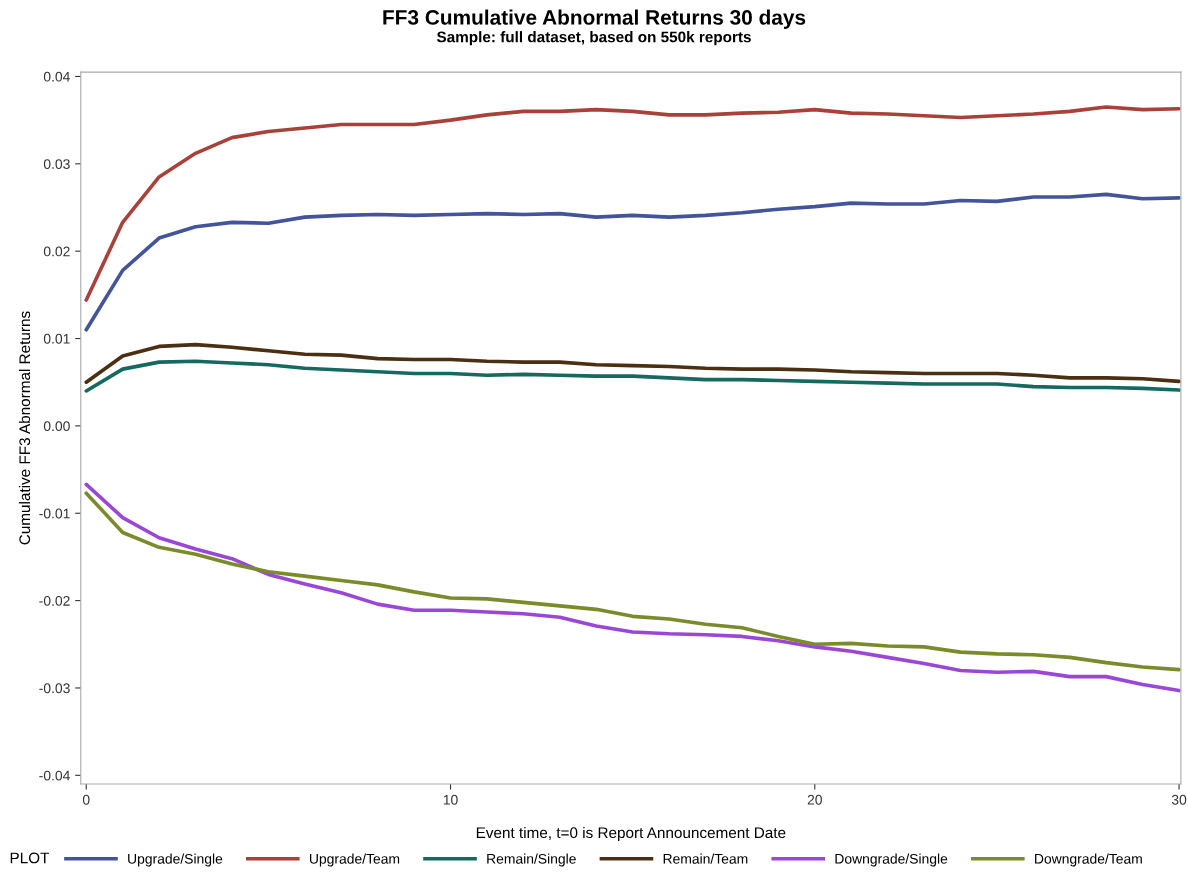 This screenshot has width=1188, height=879. I want to click on y-tick-label: 0.03, so click(56, 164).